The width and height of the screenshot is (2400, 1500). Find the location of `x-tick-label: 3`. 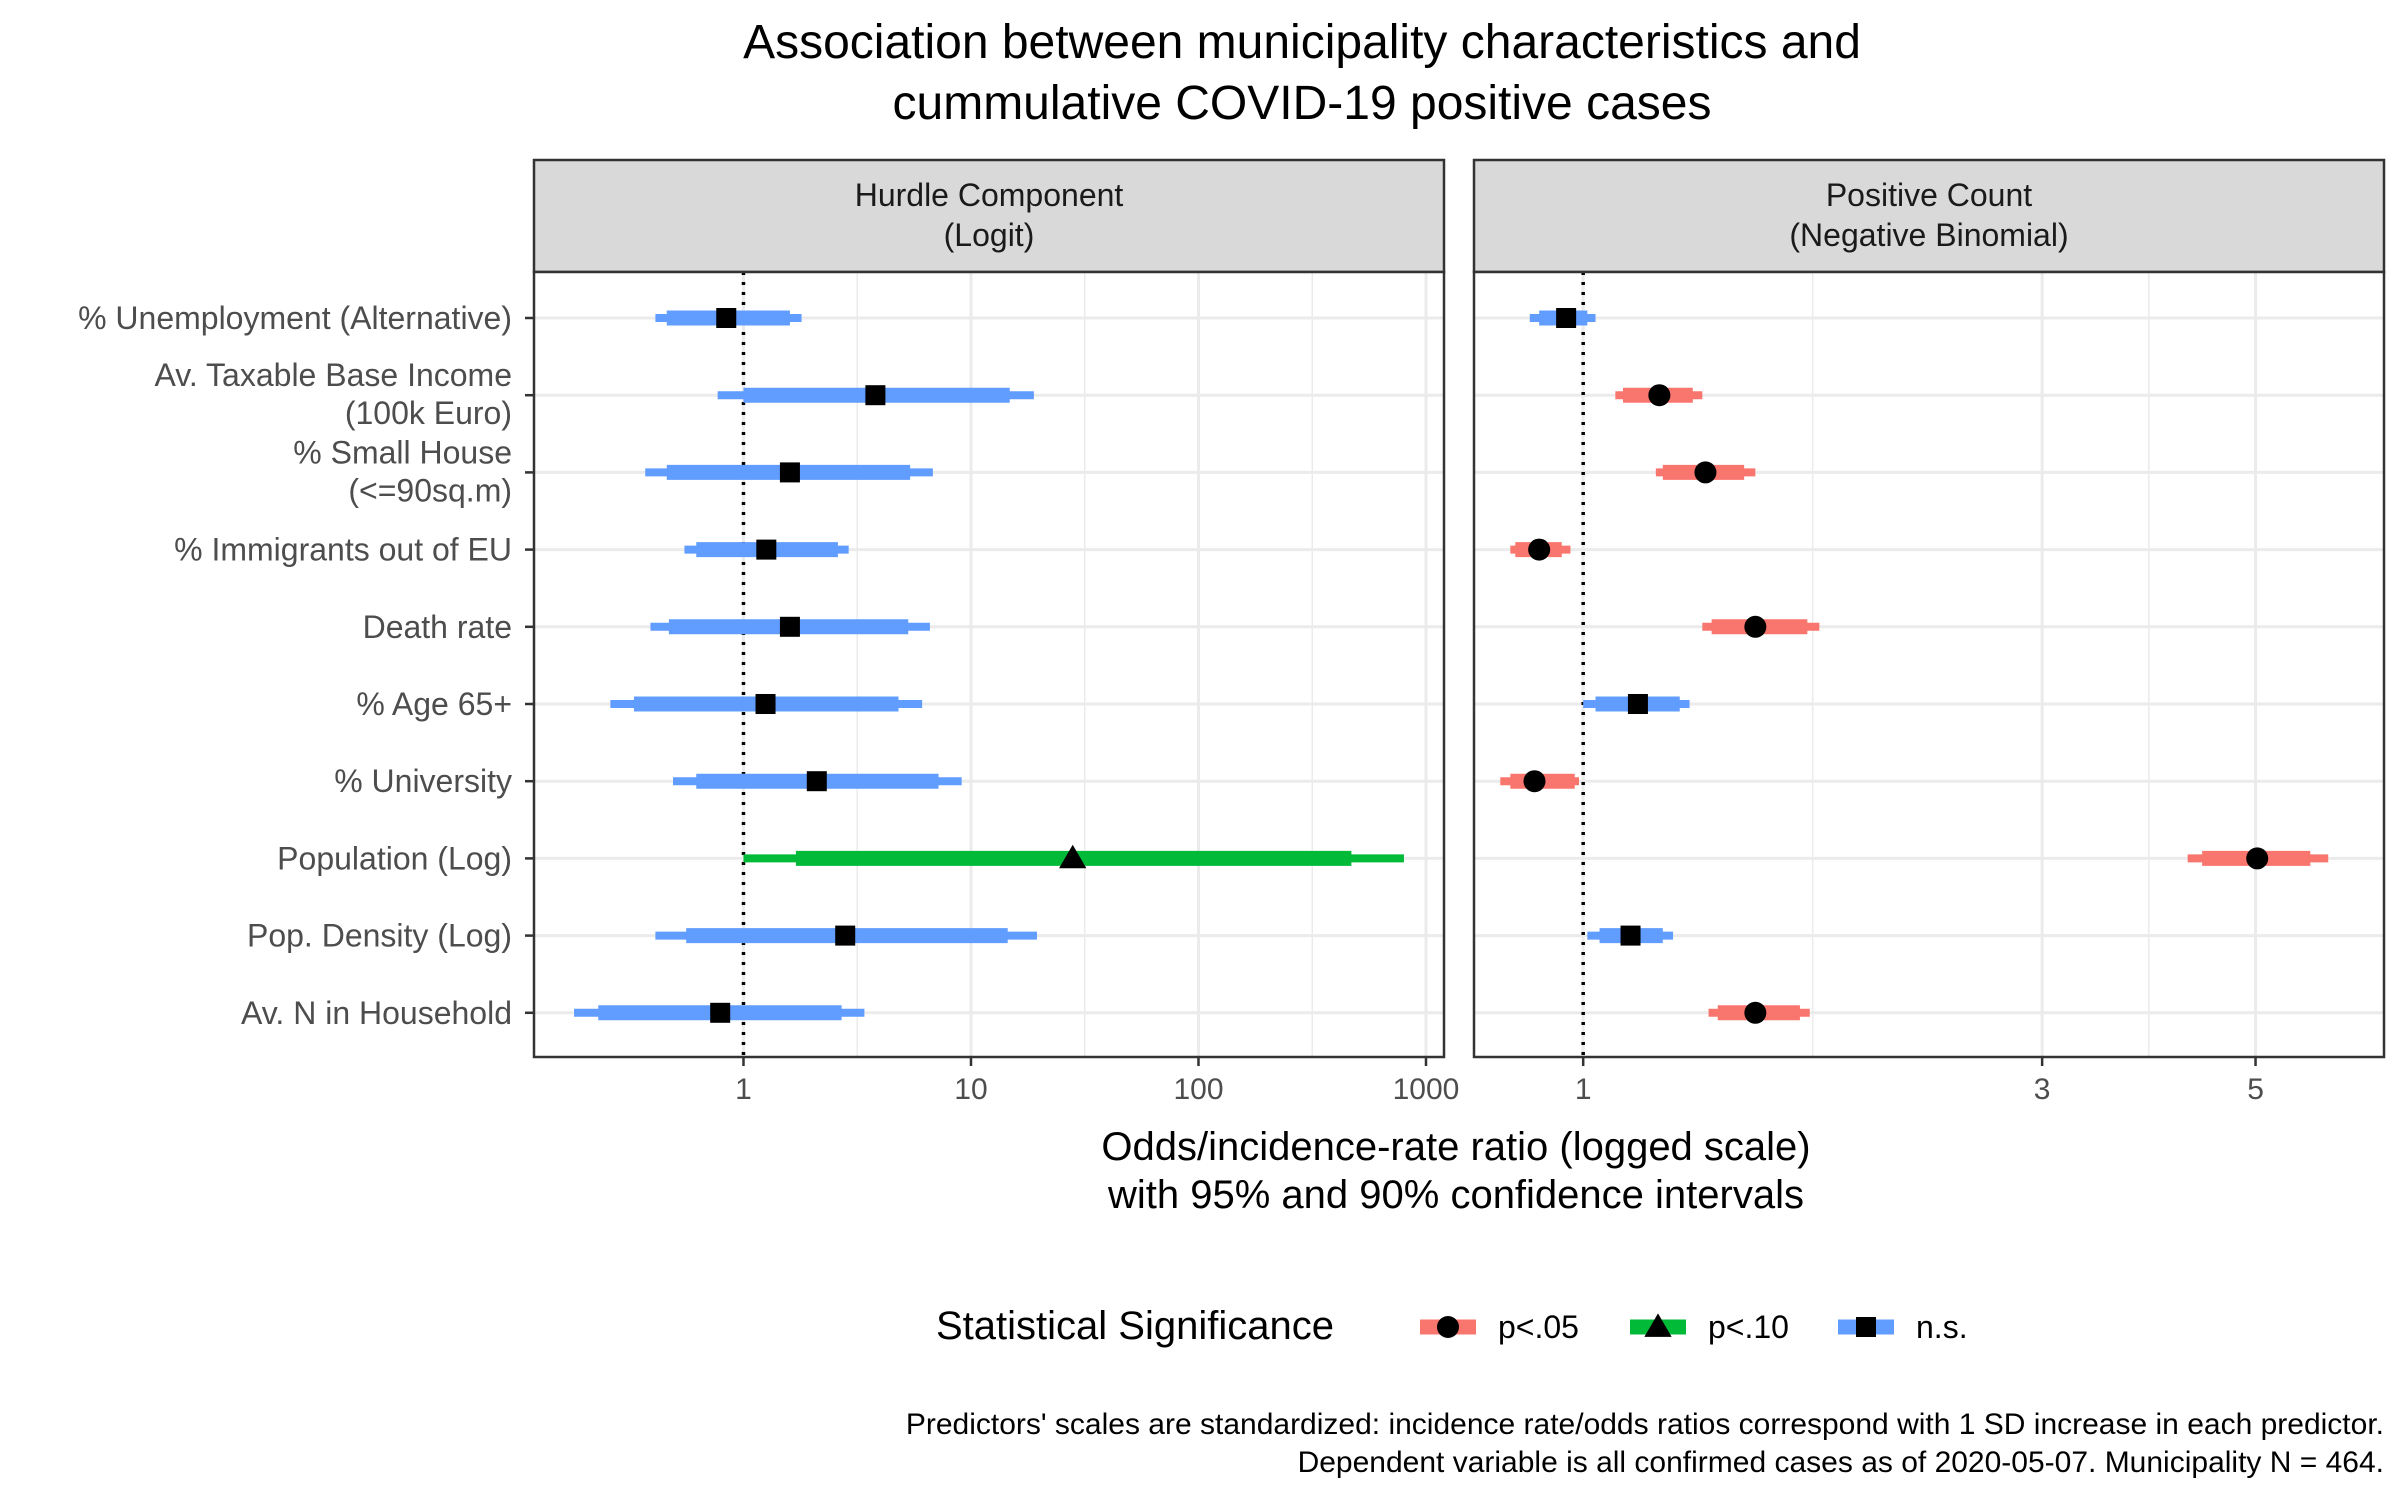

x-tick-label: 3 is located at coordinates (2042, 1089).